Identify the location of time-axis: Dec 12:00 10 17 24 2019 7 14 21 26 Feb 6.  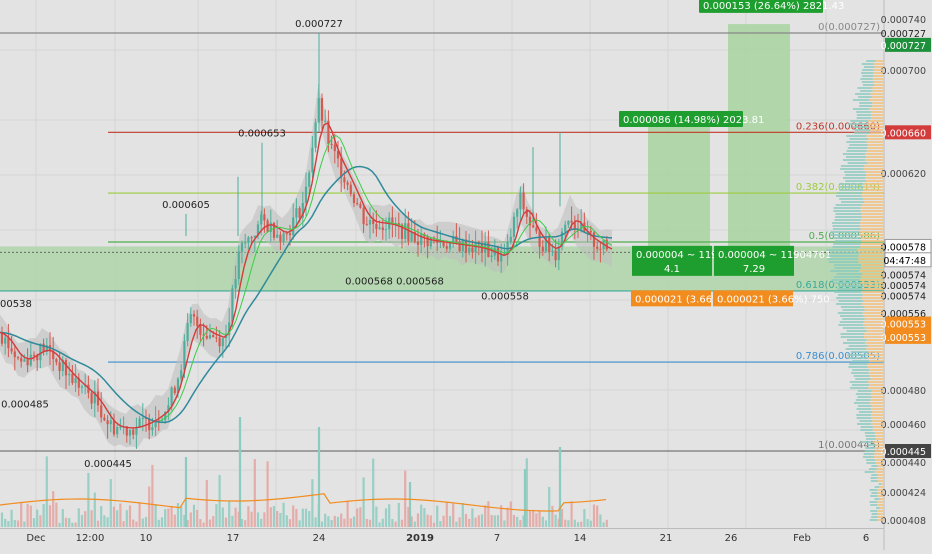
(442, 539).